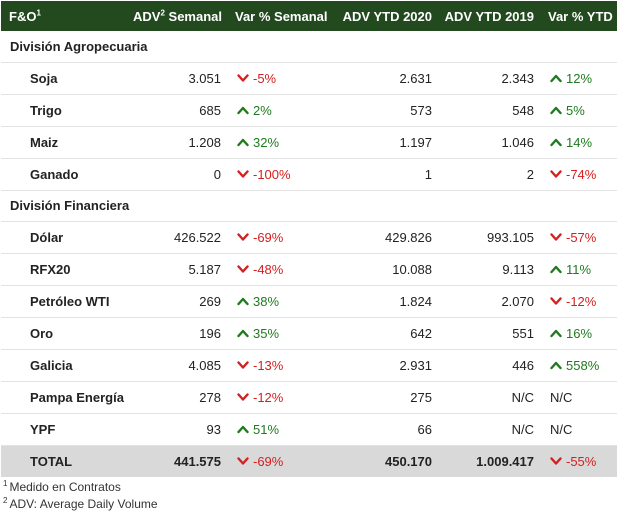 The image size is (619, 515). I want to click on table-row: Pampa Energía 278 -12% 275 N/C N/C, so click(309, 397).